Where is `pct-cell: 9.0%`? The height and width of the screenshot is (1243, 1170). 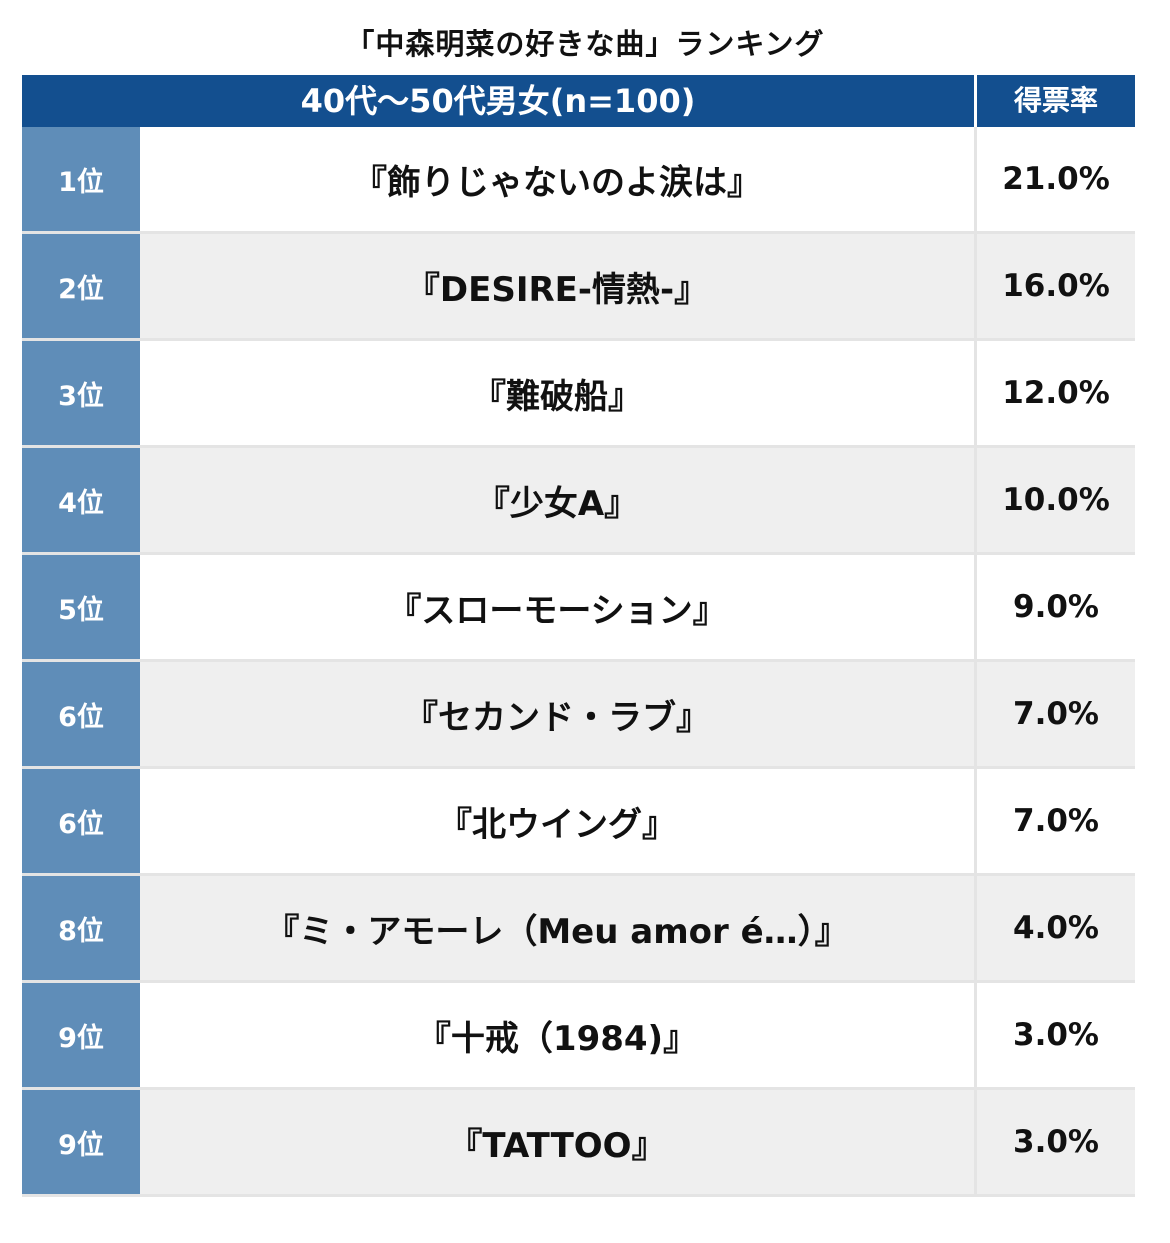 pct-cell: 9.0% is located at coordinates (1056, 607).